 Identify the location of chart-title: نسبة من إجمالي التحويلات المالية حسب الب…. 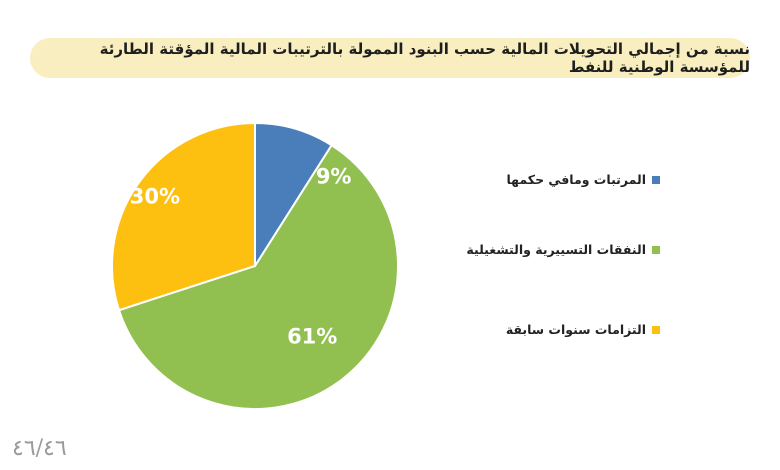
(424, 58).